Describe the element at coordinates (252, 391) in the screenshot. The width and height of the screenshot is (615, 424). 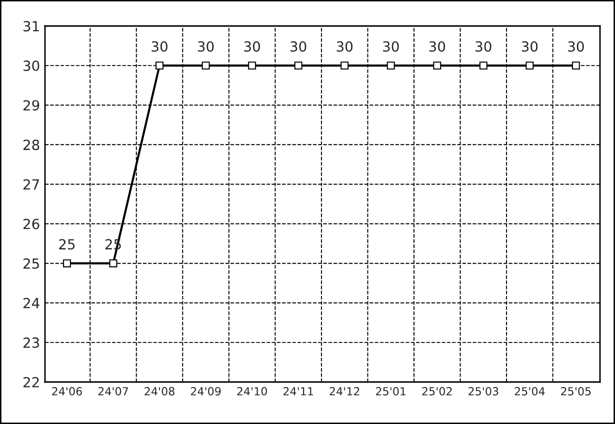
I see `x-tick-label: 24'10` at that location.